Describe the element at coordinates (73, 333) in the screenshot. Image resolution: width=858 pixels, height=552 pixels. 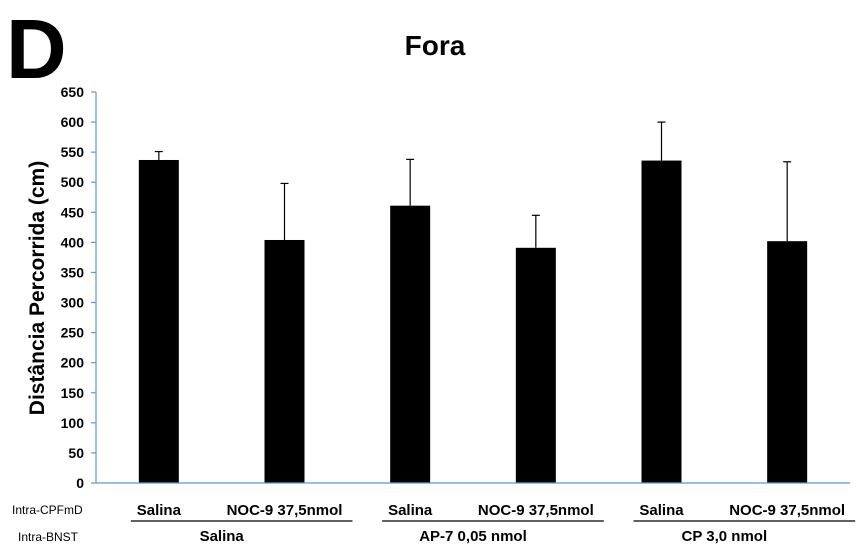
I see `y-tick-label: 250` at that location.